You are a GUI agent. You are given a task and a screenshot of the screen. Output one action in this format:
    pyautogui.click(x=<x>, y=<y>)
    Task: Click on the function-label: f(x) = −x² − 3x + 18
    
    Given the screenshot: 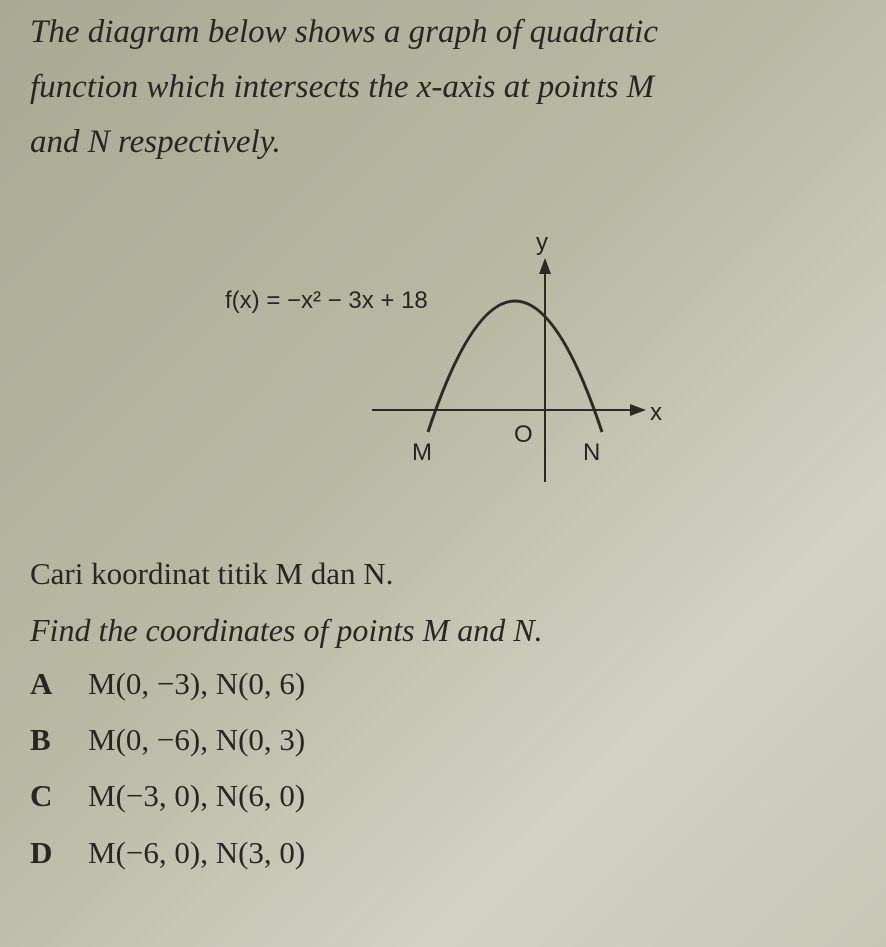 What is the action you would take?
    pyautogui.click(x=326, y=300)
    